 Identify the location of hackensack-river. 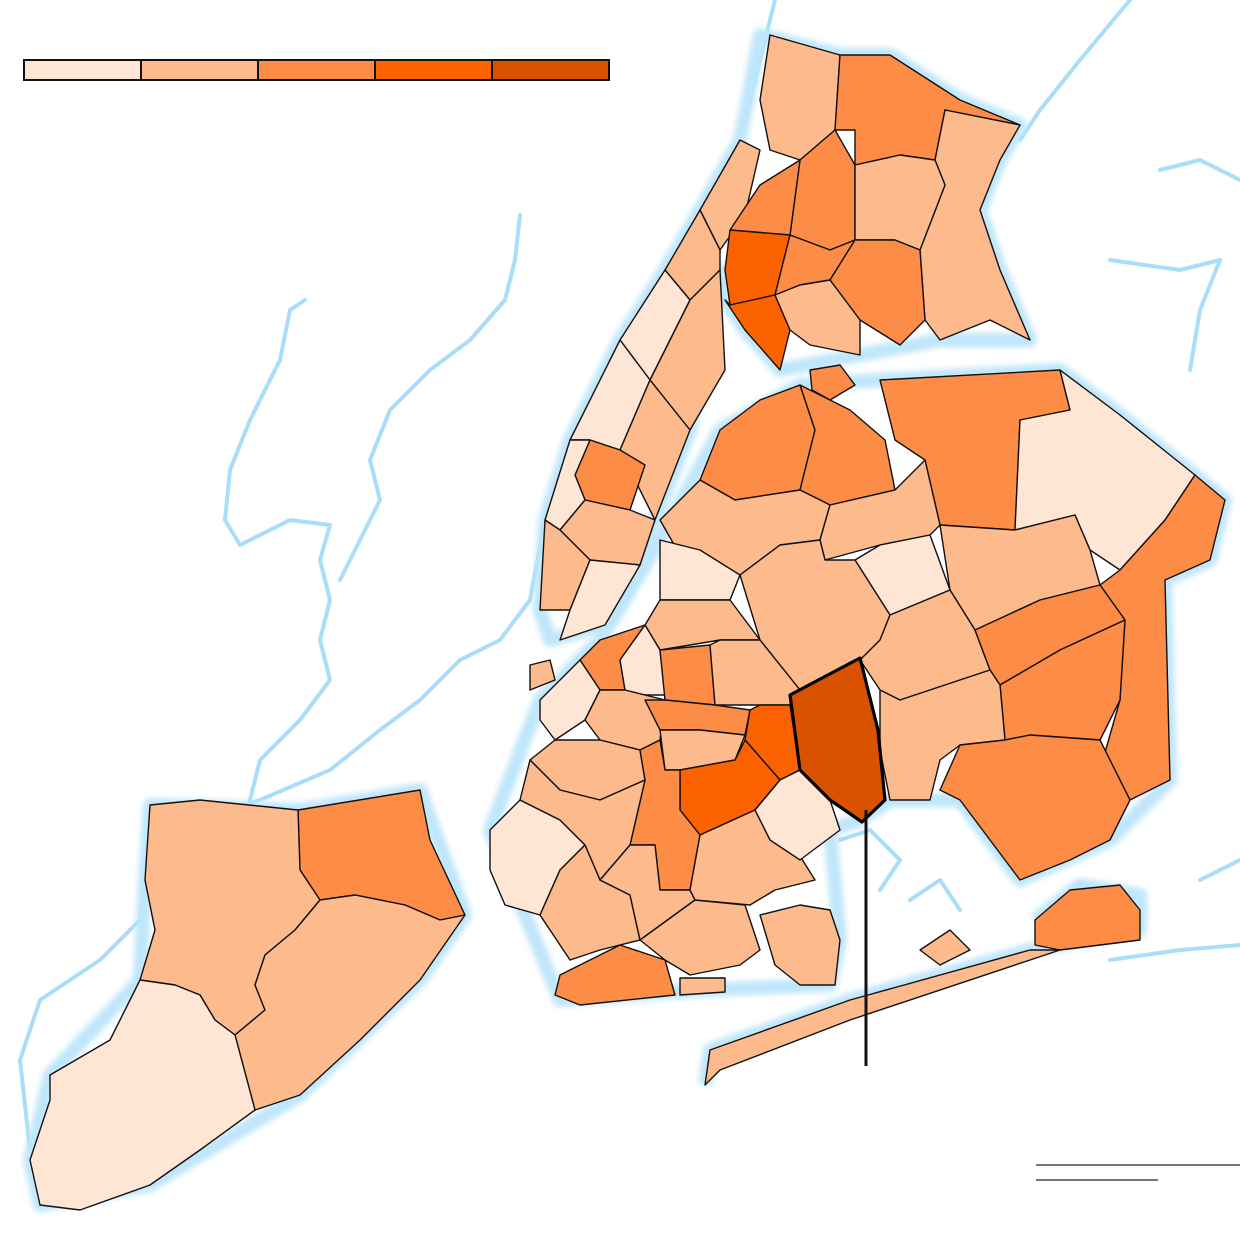
(430, 397).